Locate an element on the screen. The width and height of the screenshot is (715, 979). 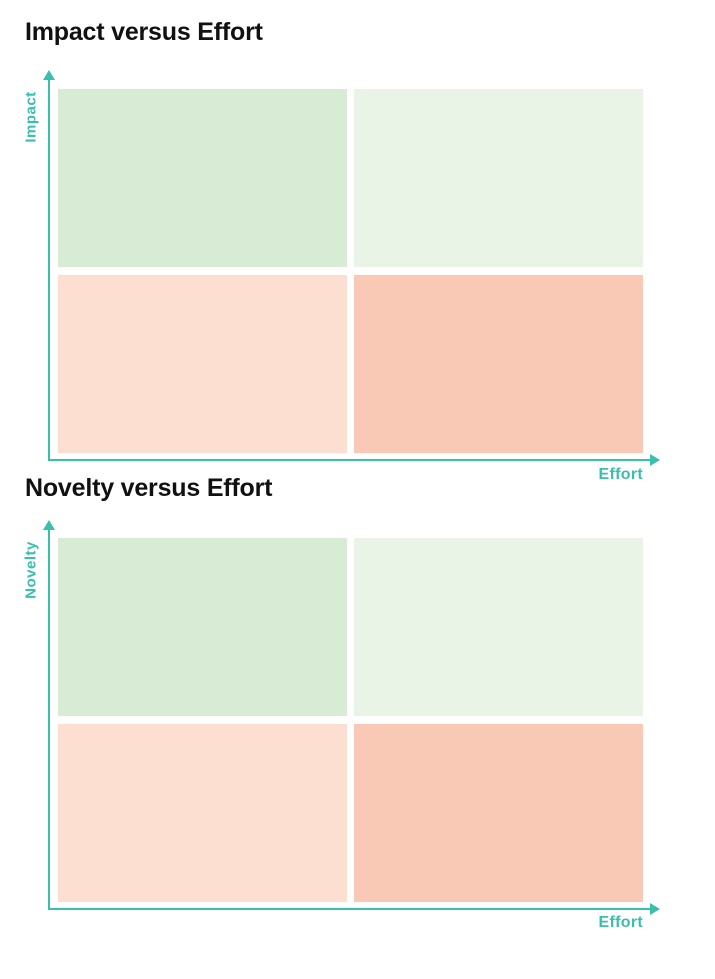
y-axis-label: Impact is located at coordinates (31, 117).